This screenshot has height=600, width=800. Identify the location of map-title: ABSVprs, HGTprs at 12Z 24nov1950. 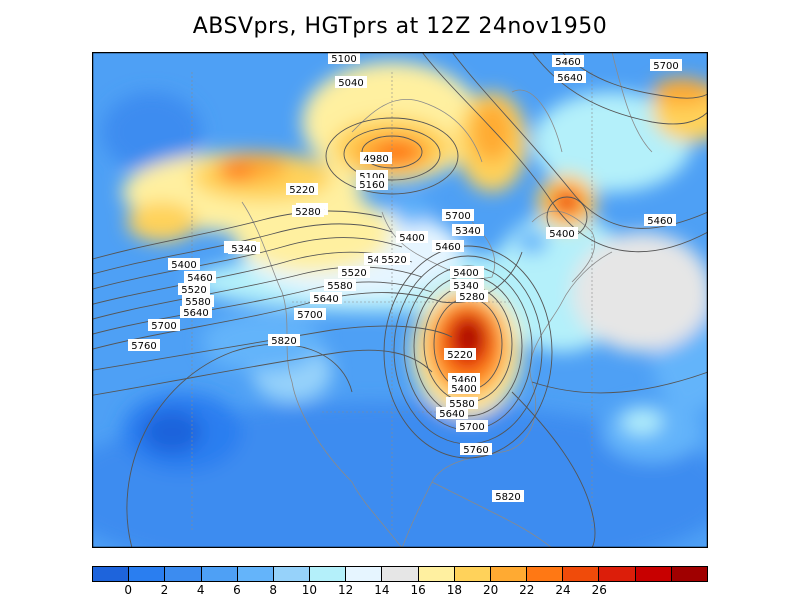
(400, 26).